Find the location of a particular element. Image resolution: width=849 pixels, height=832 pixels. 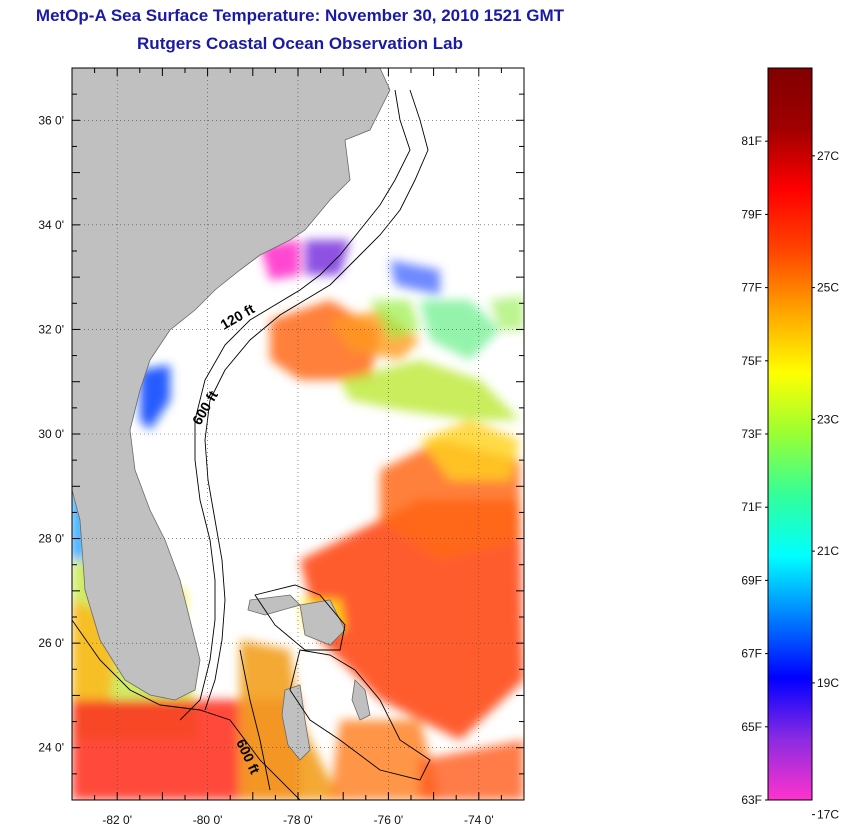

lat-tick-label: 32 0' is located at coordinates (51, 329).